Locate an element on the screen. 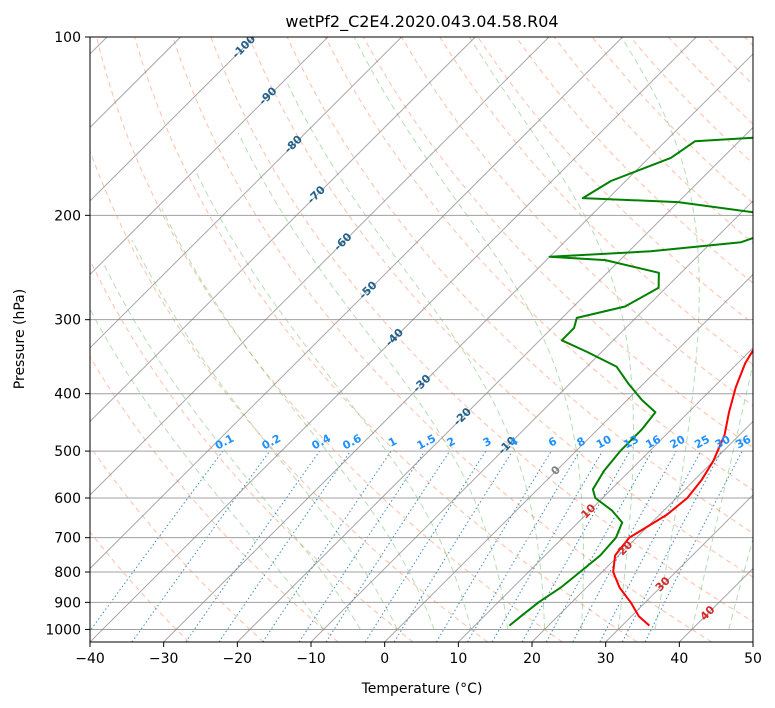 The height and width of the screenshot is (708, 775). temperature-line is located at coordinates (682, 487).